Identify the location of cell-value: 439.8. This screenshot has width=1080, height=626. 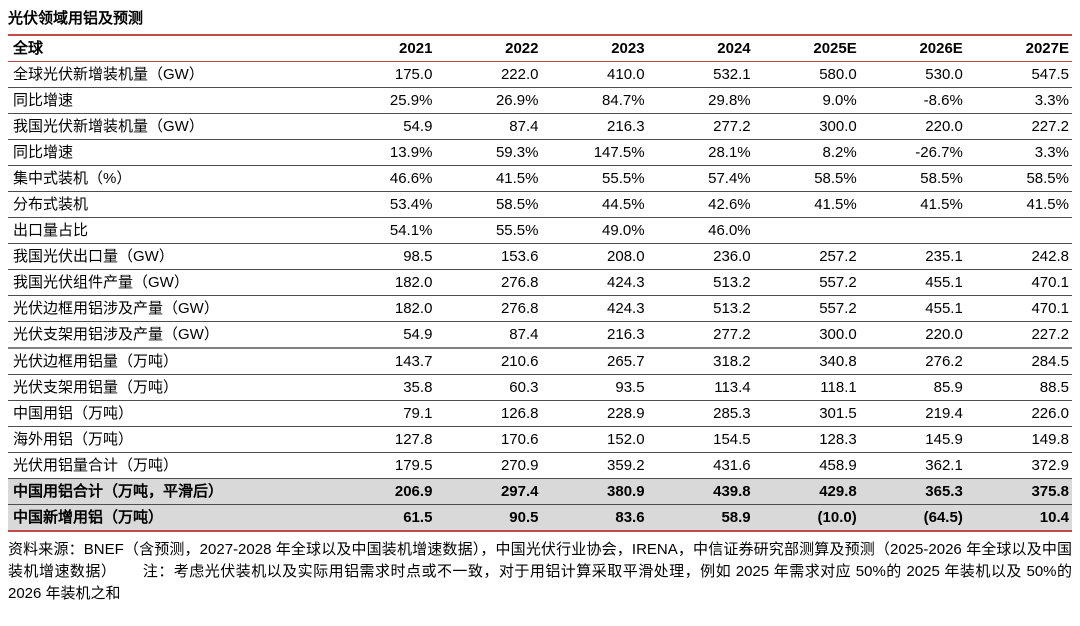
(700, 491).